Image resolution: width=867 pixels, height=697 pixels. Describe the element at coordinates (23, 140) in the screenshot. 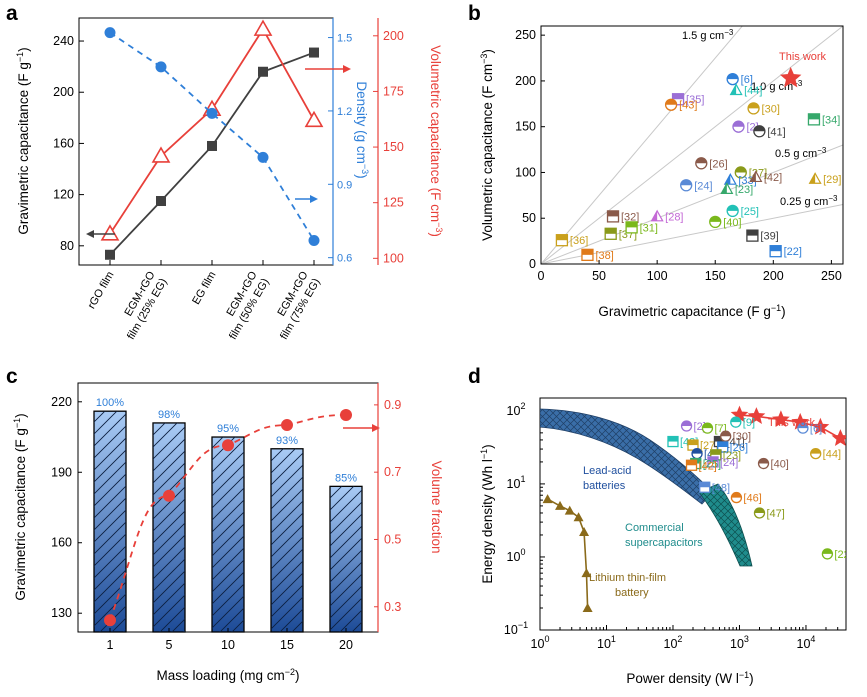

I see `ylabel-gravimetric-a: Gravimetric capacitance (F g−1)` at that location.